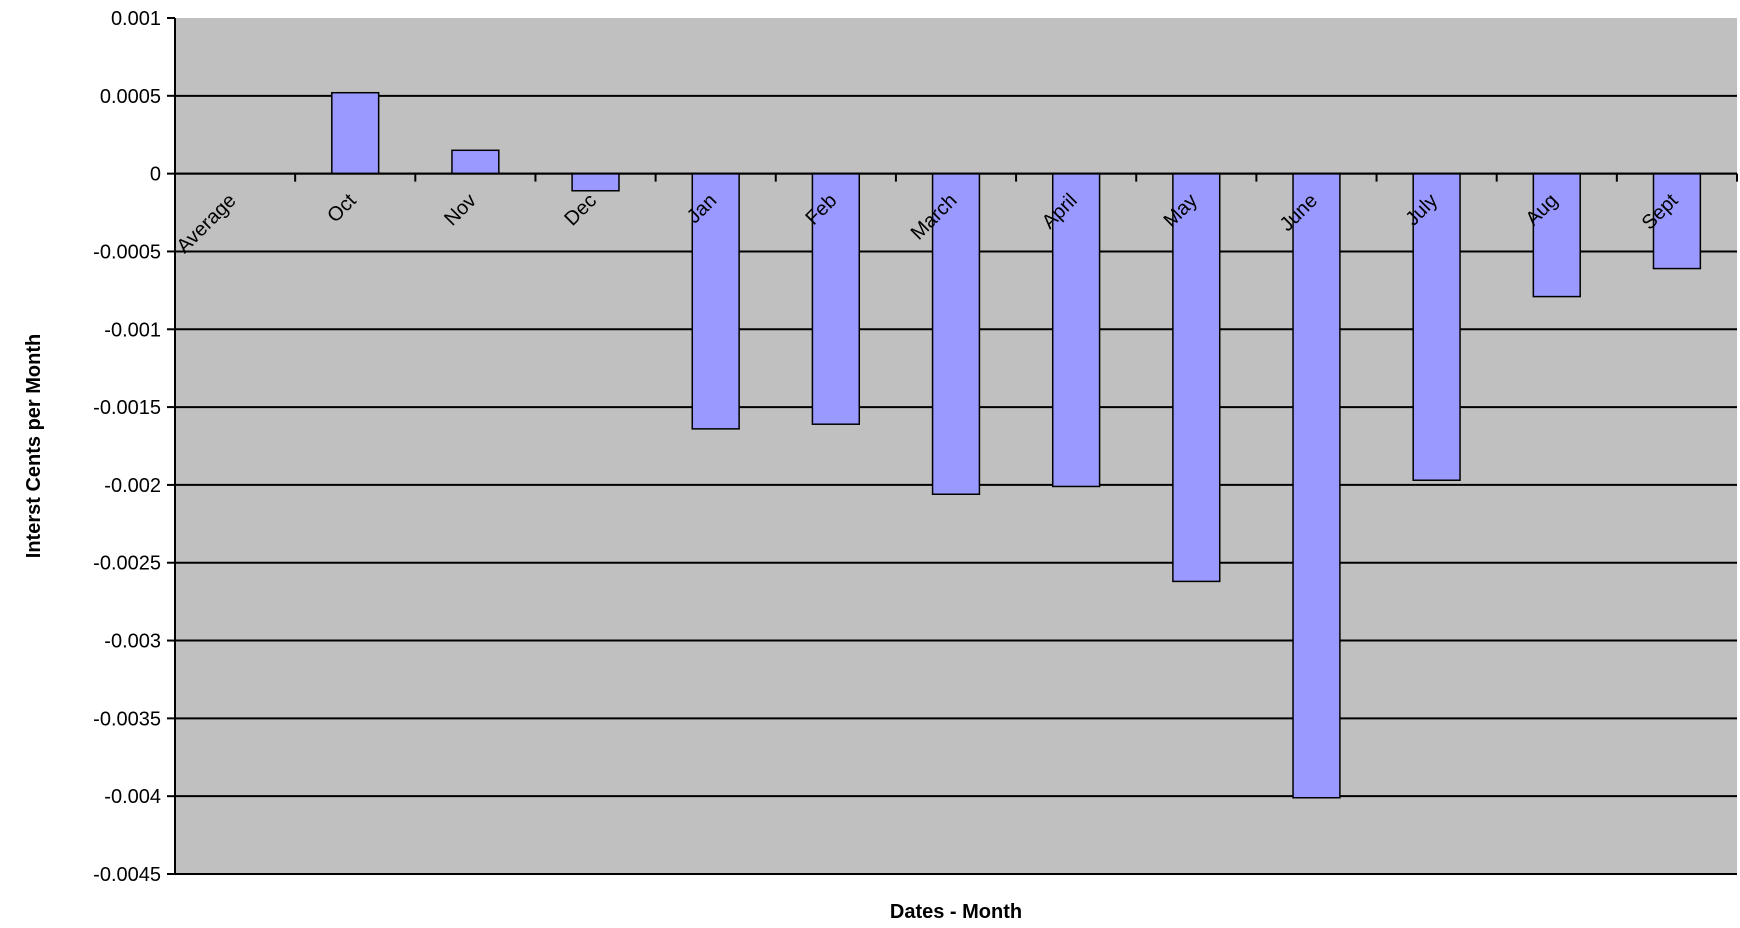  Describe the element at coordinates (127, 252) in the screenshot. I see `y-tick-label: -0.0005` at that location.